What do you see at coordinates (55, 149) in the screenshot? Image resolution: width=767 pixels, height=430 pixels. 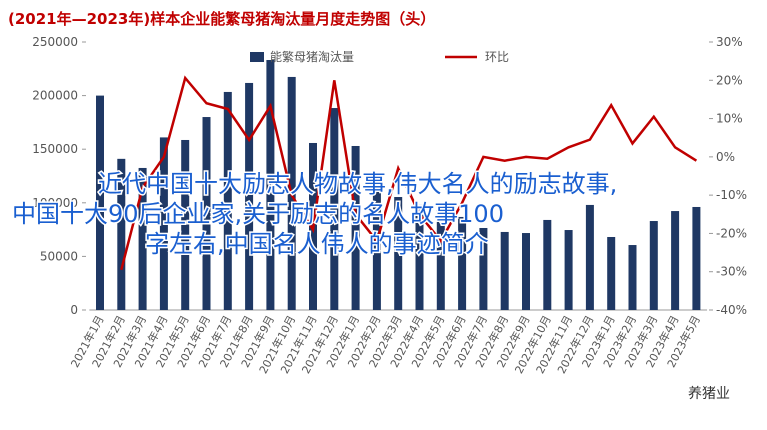 I see `y-tick-label: 150000` at bounding box center [55, 149].